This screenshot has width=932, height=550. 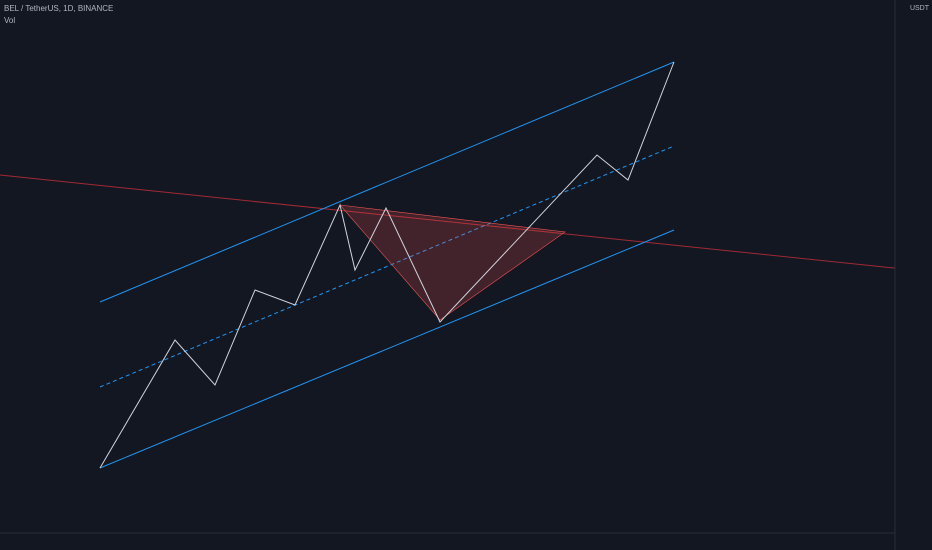 I want to click on volume-label: Vol, so click(x=9, y=20).